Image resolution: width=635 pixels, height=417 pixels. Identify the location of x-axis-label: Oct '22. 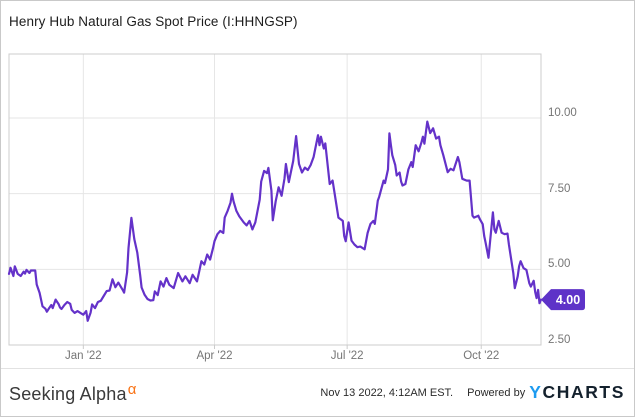
(481, 356).